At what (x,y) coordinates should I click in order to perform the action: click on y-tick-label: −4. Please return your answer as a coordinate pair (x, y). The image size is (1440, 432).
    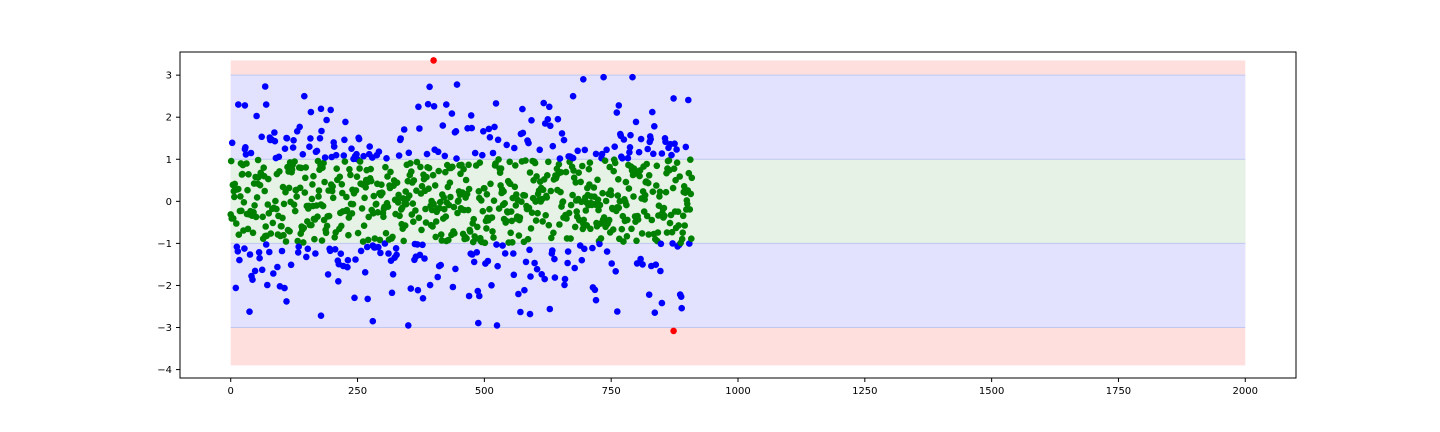
    Looking at the image, I should click on (164, 370).